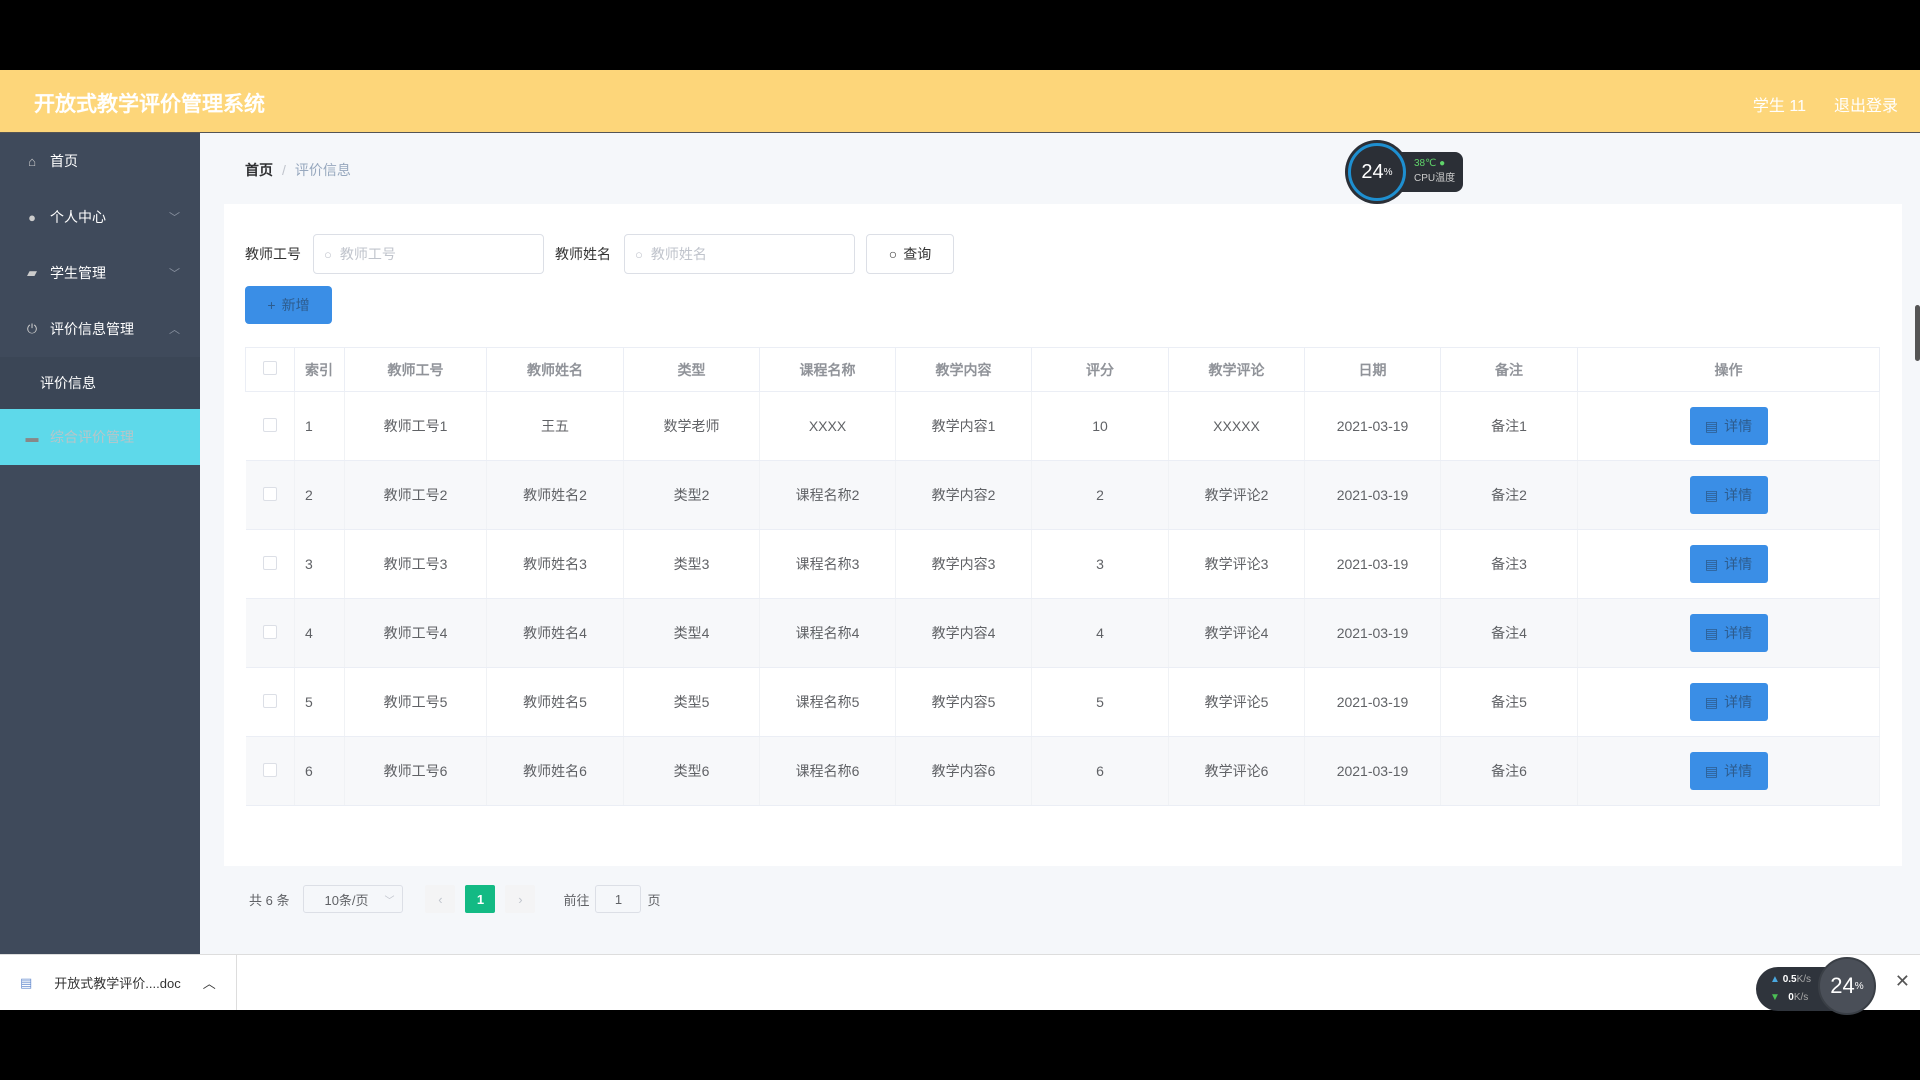 This screenshot has width=1920, height=1080. What do you see at coordinates (92, 437) in the screenshot?
I see `sidebar-item-label: 综合评价管理` at bounding box center [92, 437].